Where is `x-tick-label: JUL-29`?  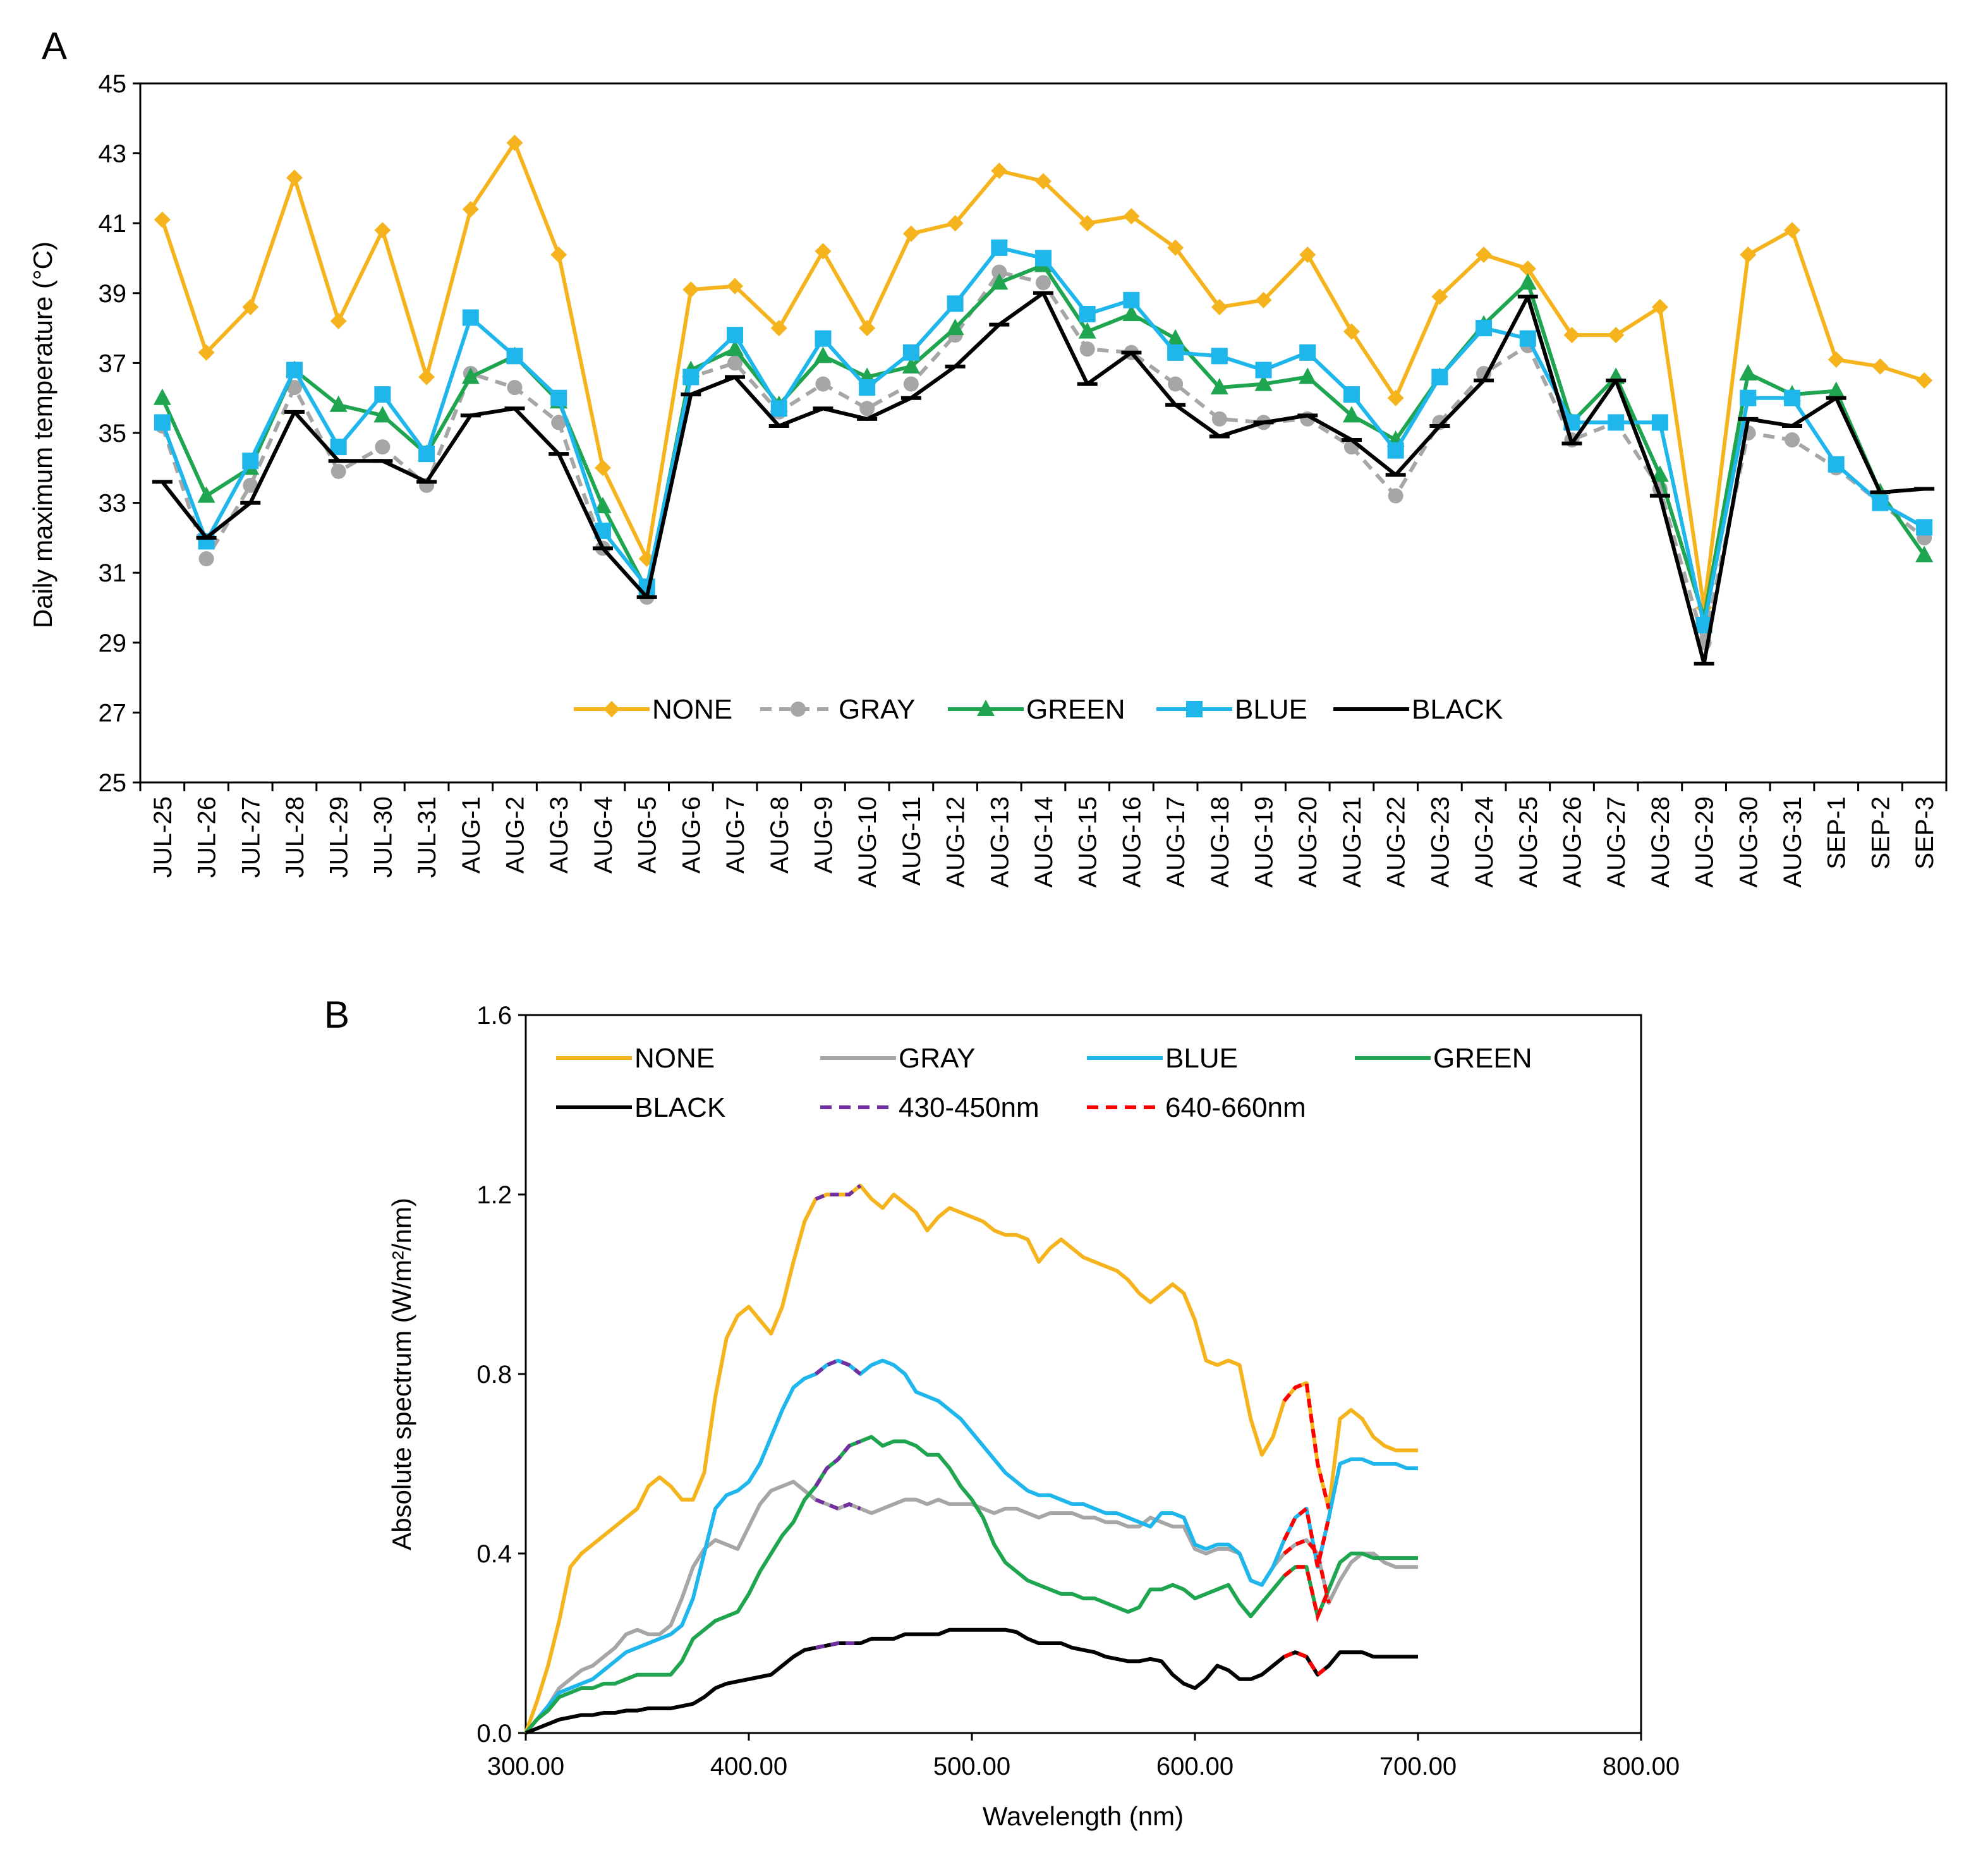 x-tick-label: JUL-29 is located at coordinates (339, 837).